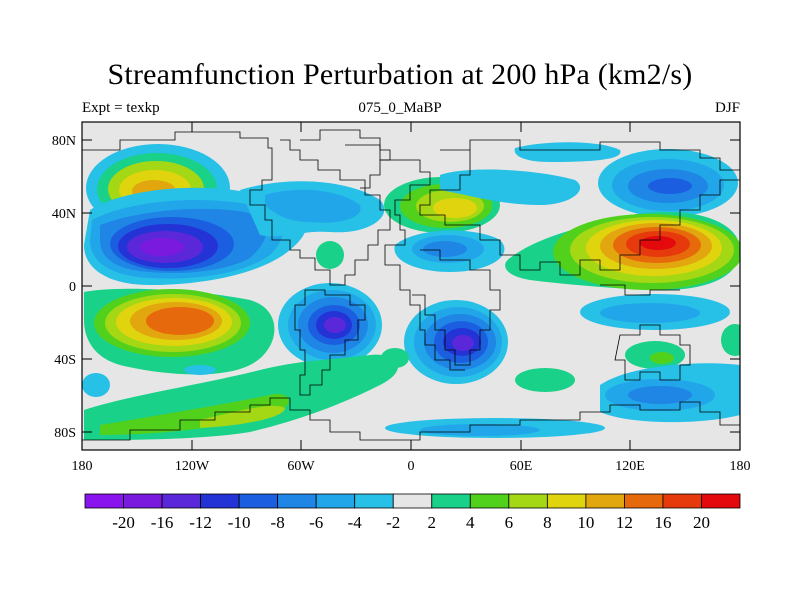  Describe the element at coordinates (121, 108) in the screenshot. I see `experiment-label: Expt = texkp` at that location.